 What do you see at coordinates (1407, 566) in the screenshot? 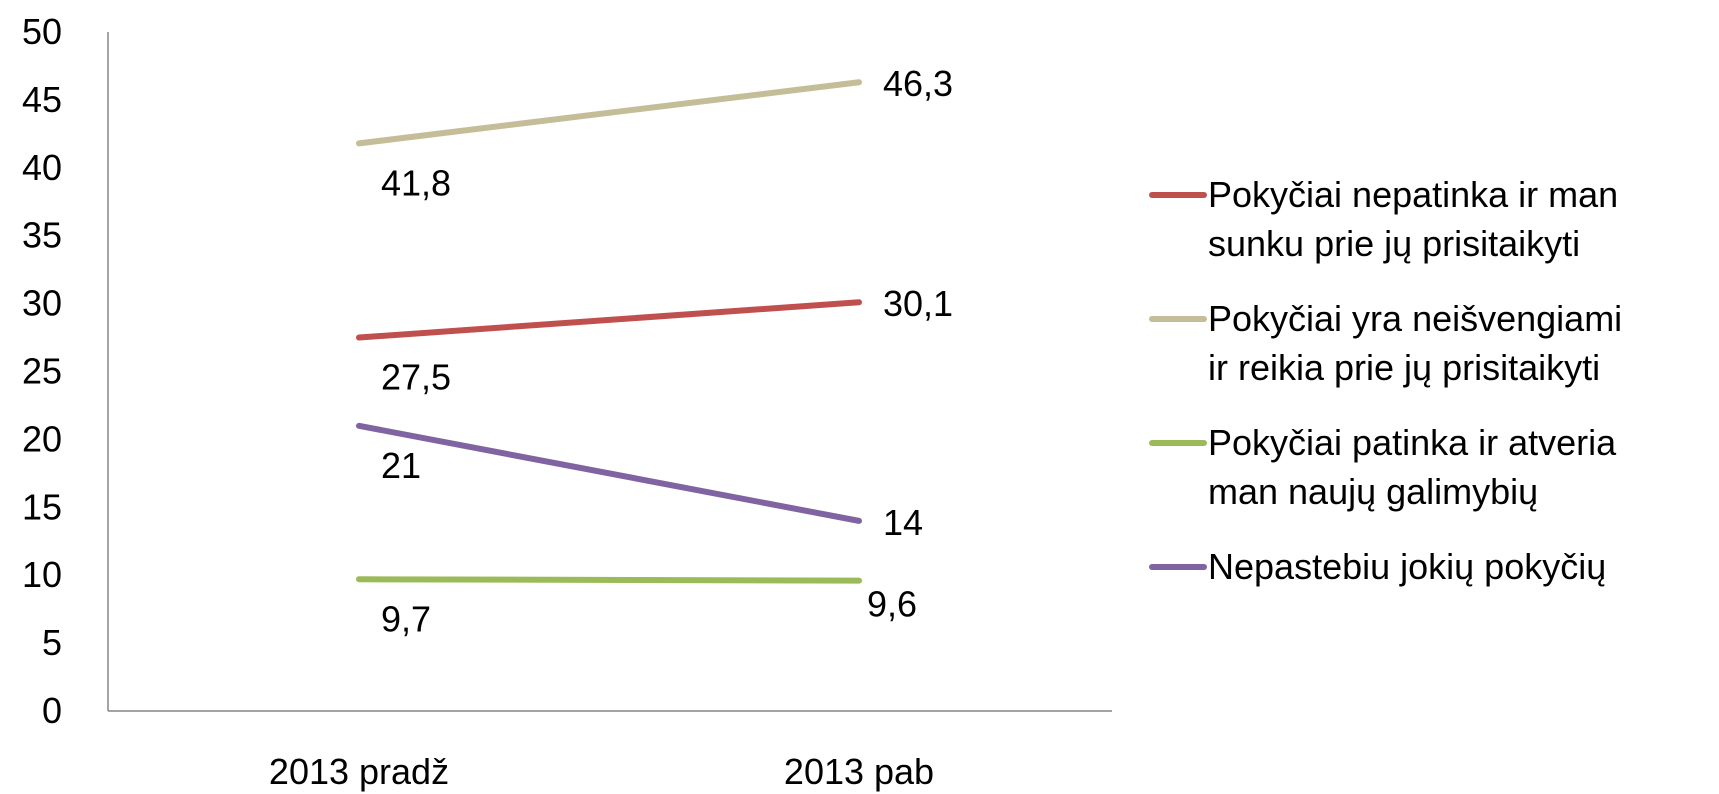
I see `legend-label: Nepastebiu jokių pokyčių` at bounding box center [1407, 566].